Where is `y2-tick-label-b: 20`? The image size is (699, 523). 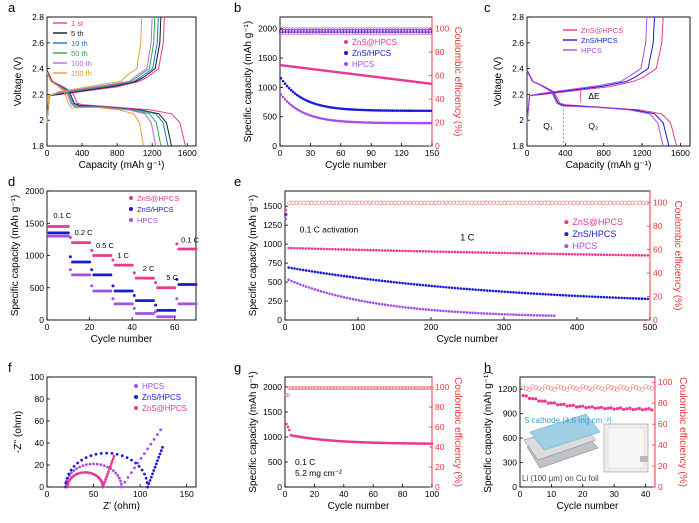
y2-tick-label-b: 20 is located at coordinates (440, 123).